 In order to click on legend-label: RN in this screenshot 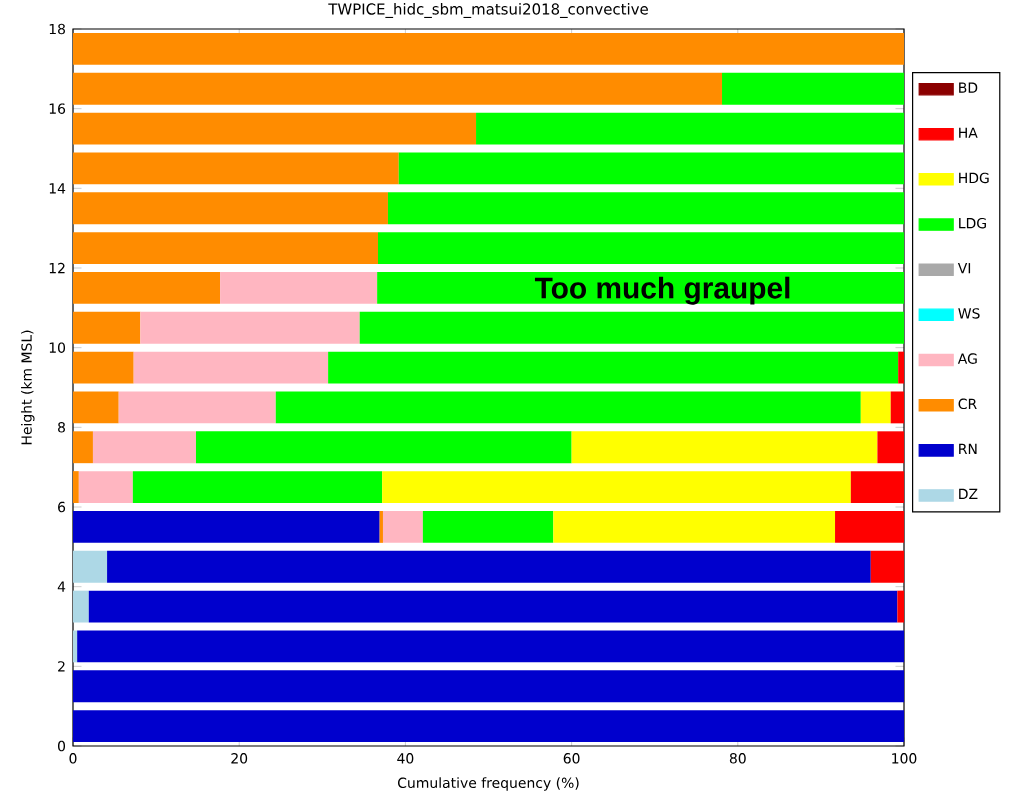, I will do `click(968, 448)`.